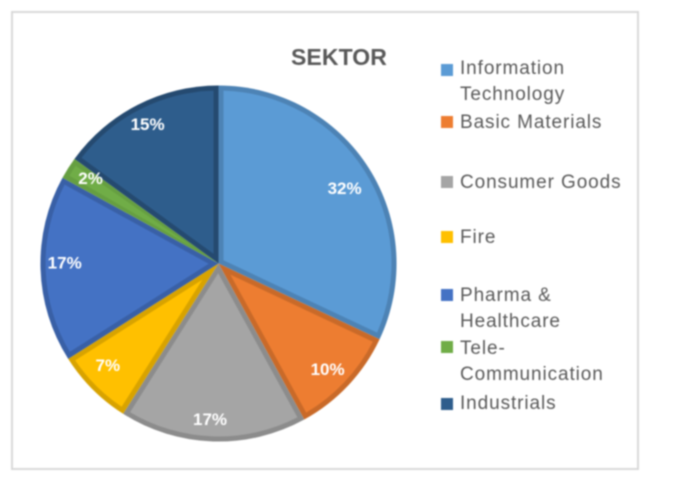  What do you see at coordinates (90, 178) in the screenshot?
I see `svg-text: 2%` at bounding box center [90, 178].